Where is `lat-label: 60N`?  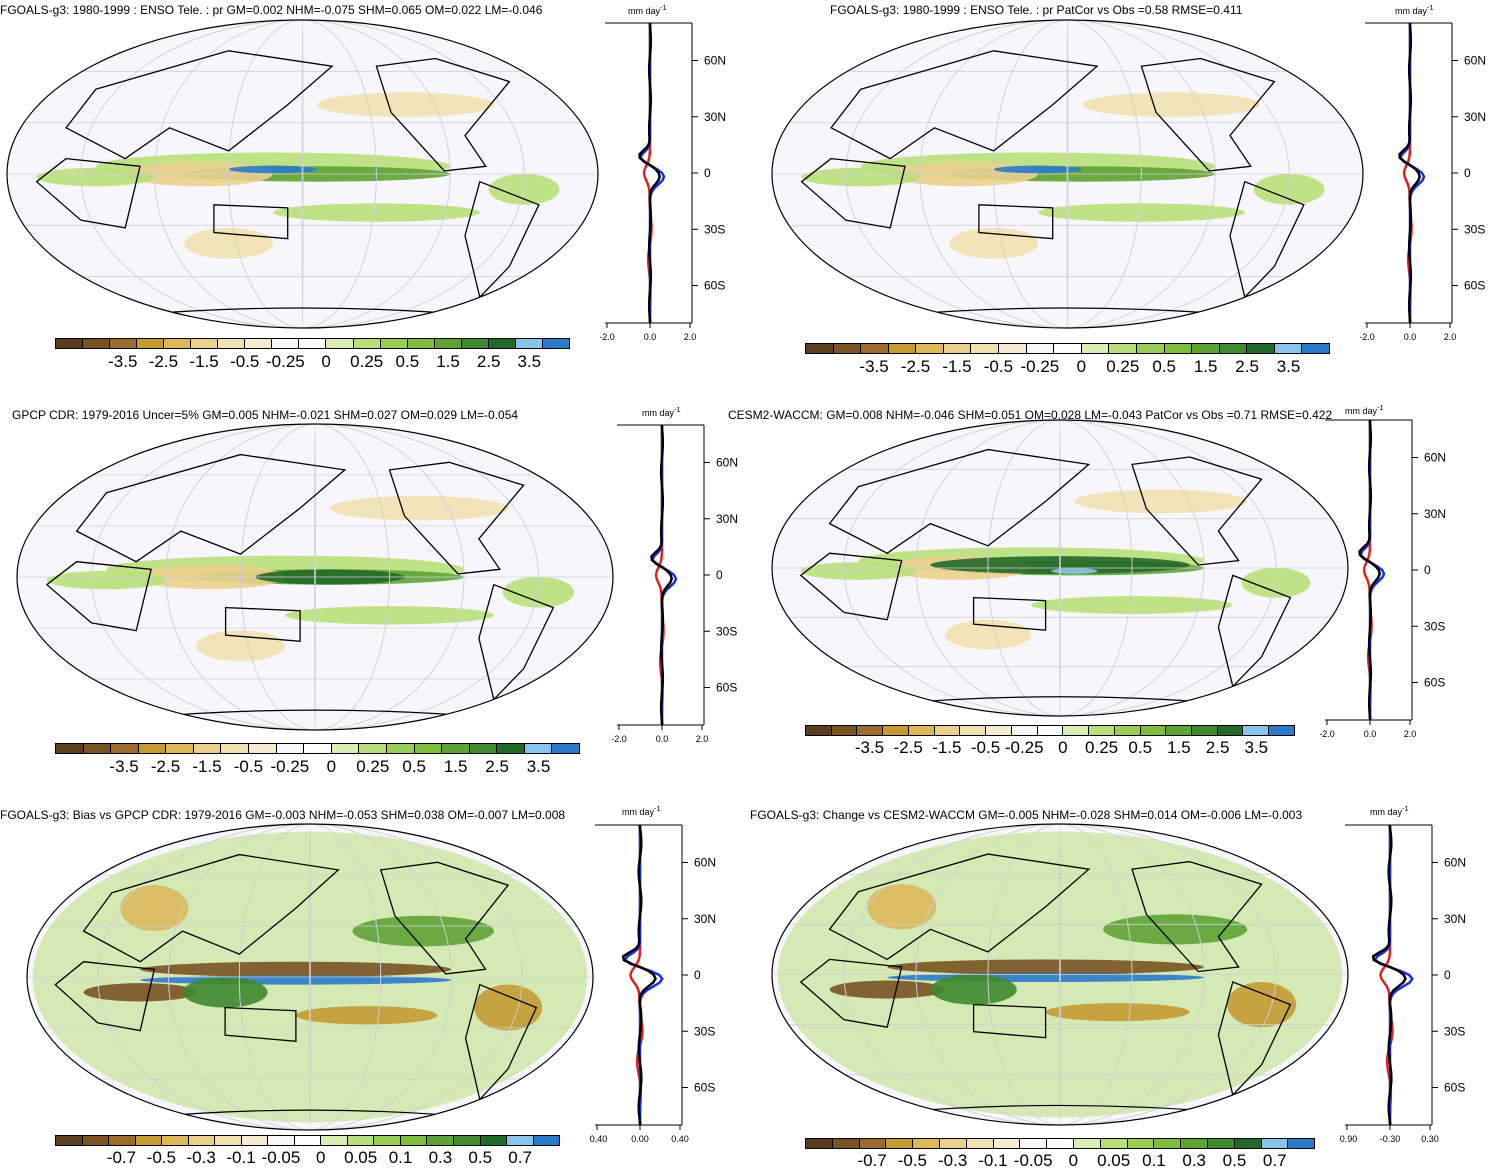
lat-label: 60N is located at coordinates (705, 863).